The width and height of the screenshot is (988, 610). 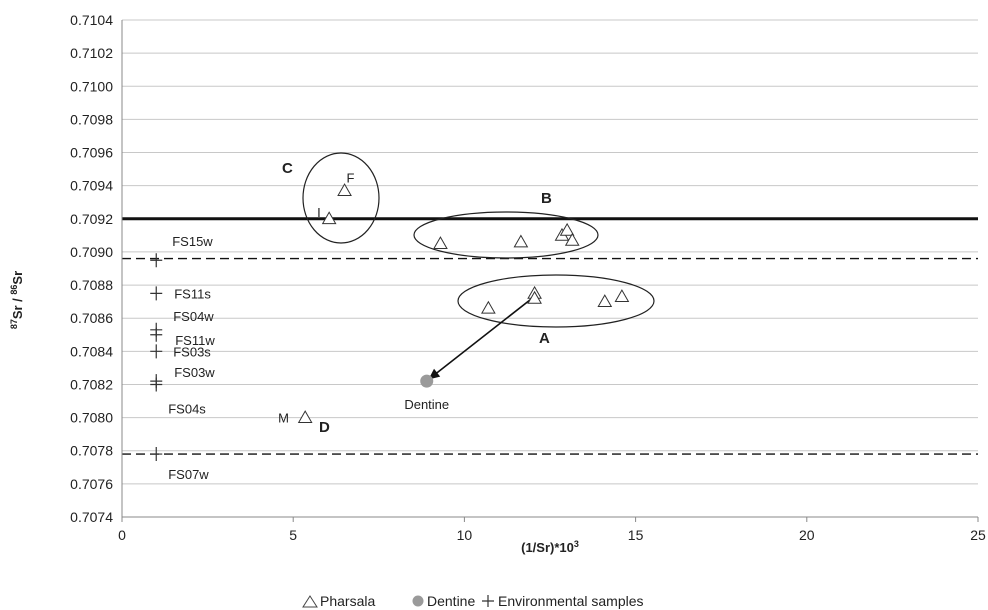 What do you see at coordinates (287, 168) in the screenshot?
I see `group-label-c: C` at bounding box center [287, 168].